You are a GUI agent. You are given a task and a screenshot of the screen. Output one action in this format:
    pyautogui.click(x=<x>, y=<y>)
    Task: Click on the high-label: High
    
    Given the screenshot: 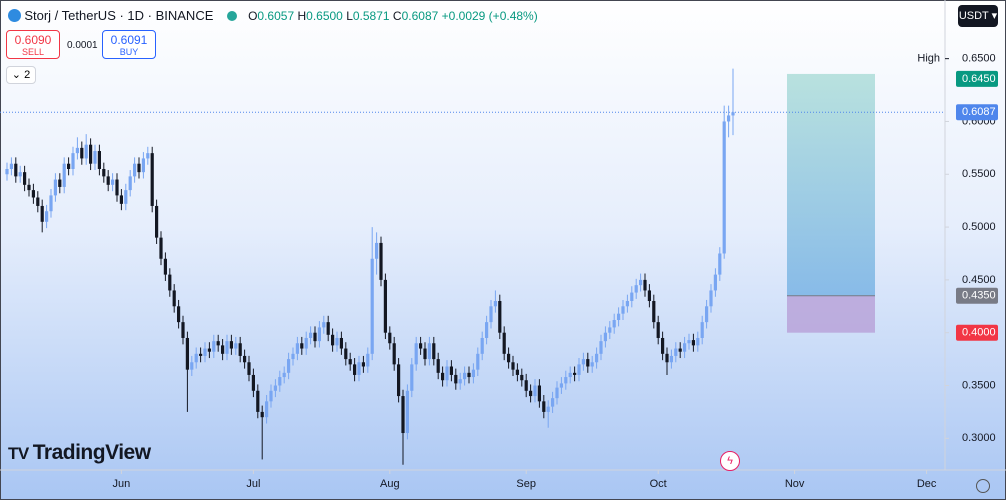 What is the action you would take?
    pyautogui.click(x=928, y=59)
    